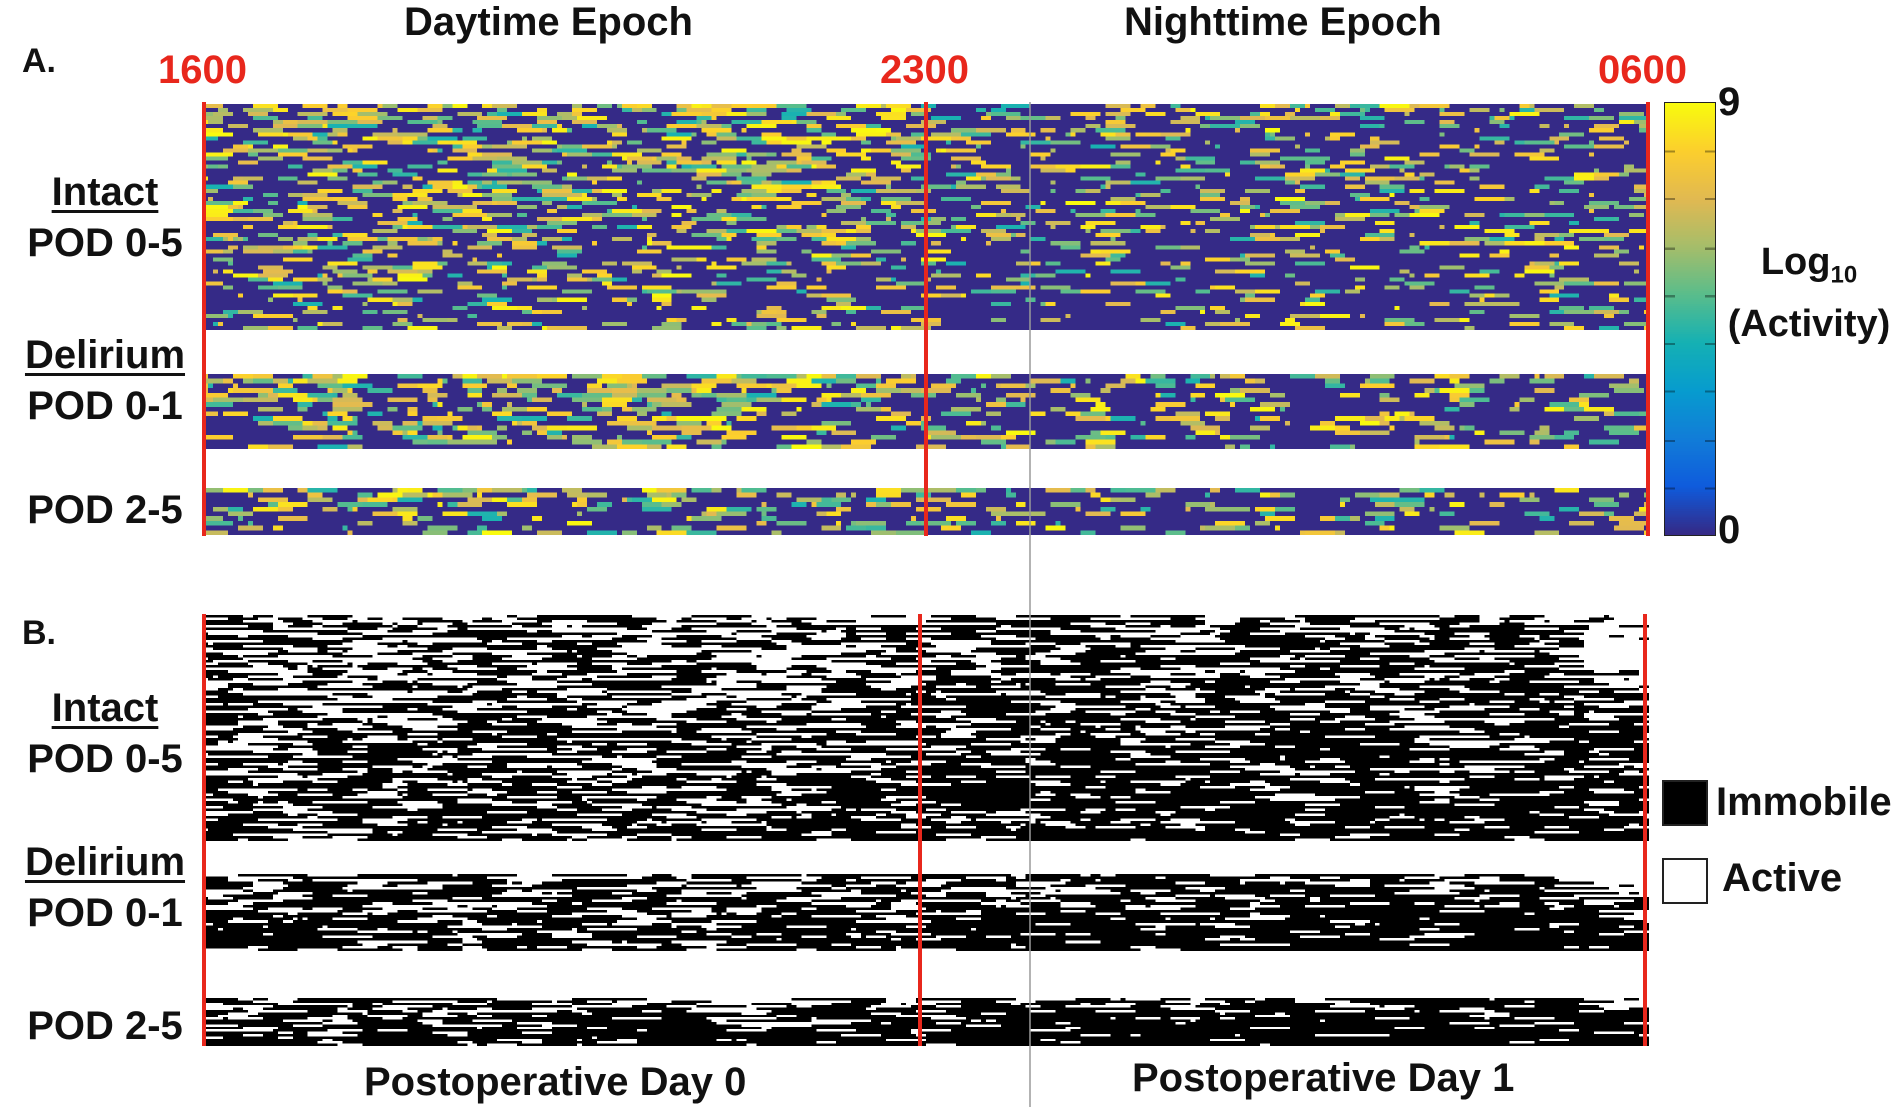 This screenshot has width=1904, height=1107. I want to click on time-0600: 0600, so click(1642, 70).